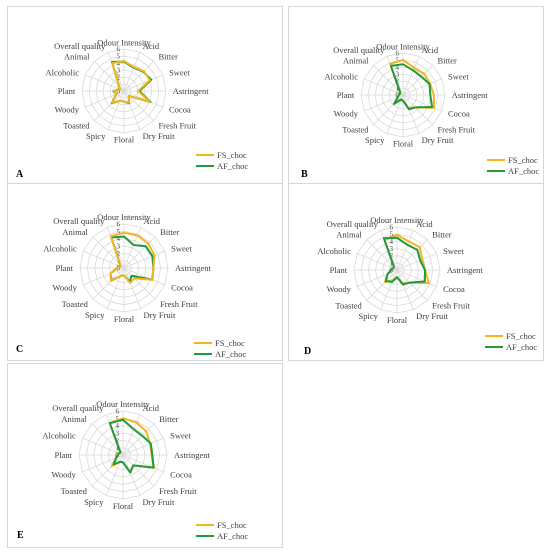  Describe the element at coordinates (453, 251) in the screenshot. I see `axis-label-sweet: Sweet` at that location.